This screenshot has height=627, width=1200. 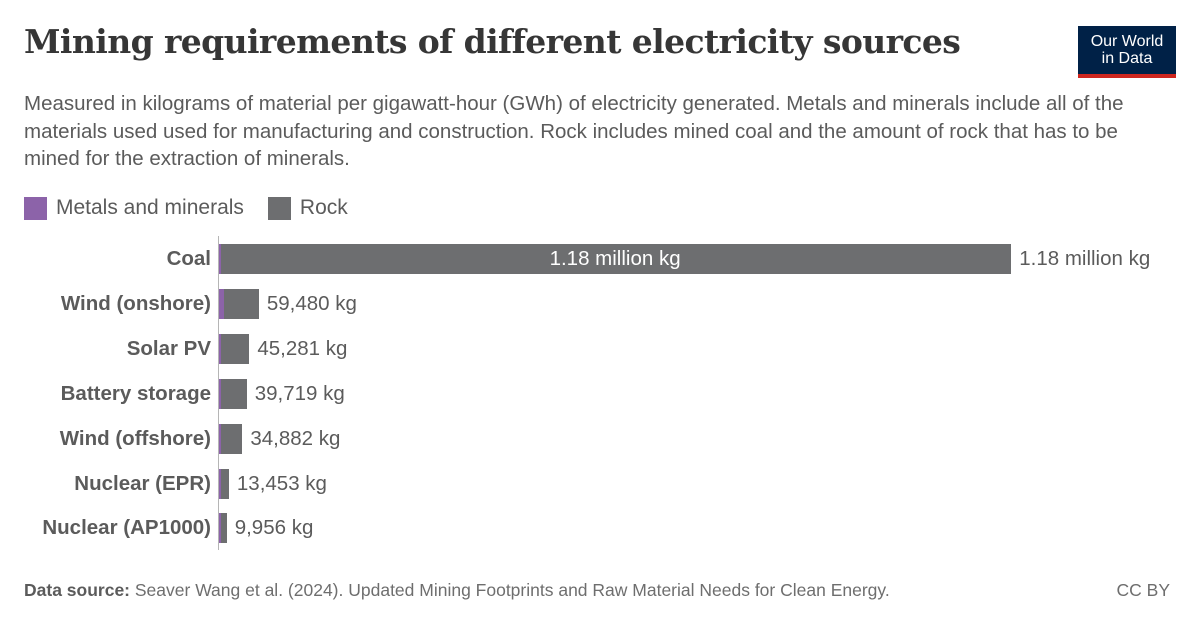 I want to click on bar-row: Wind (offshore) 34,882 kg, so click(x=600, y=439).